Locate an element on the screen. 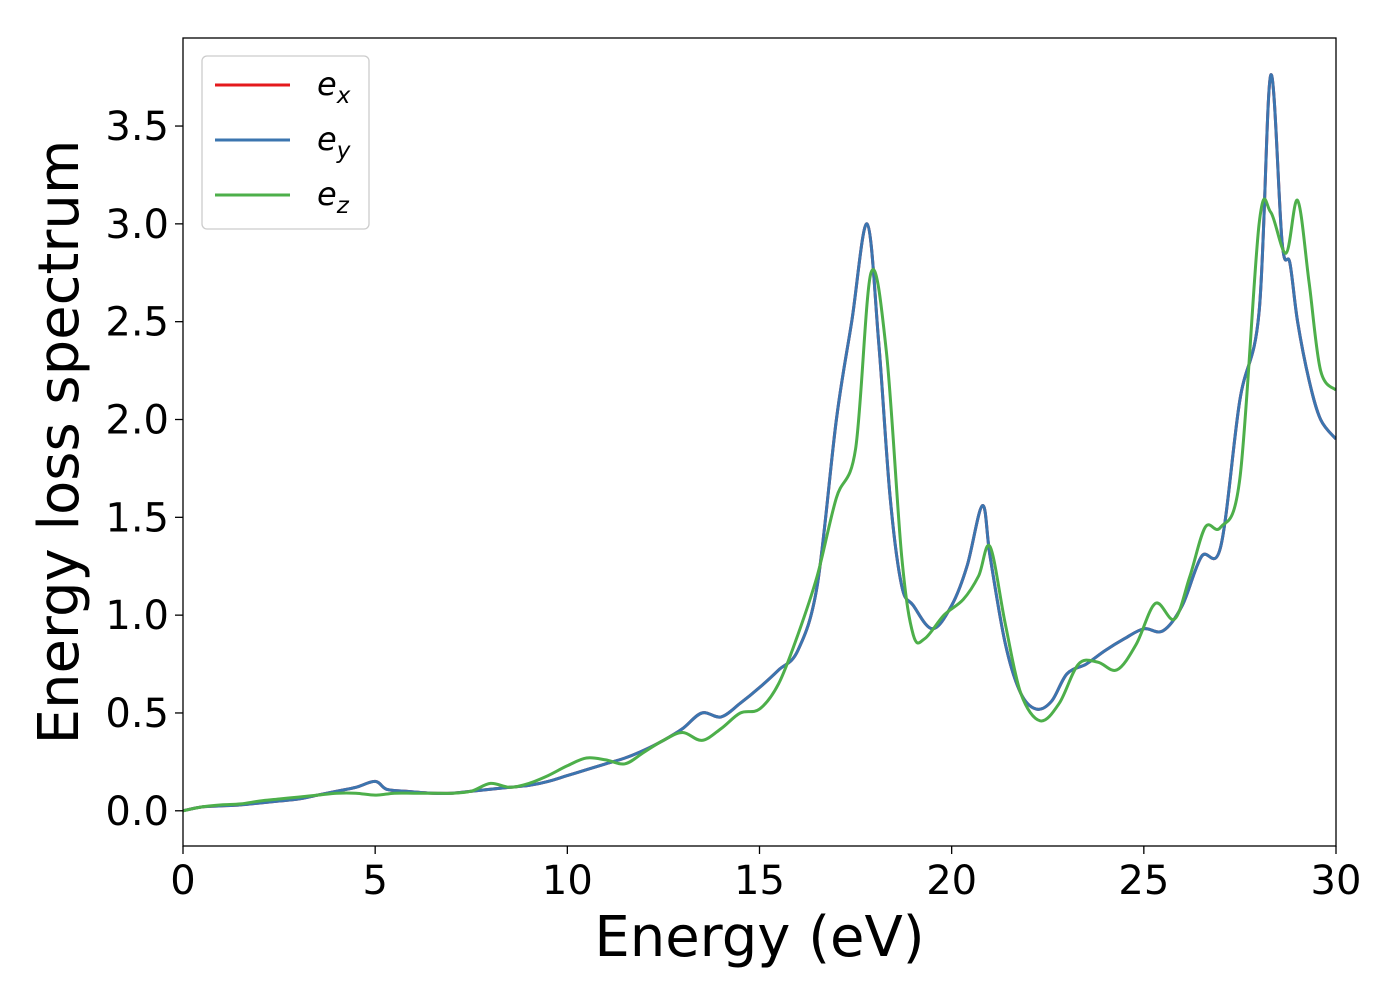 The width and height of the screenshot is (1400, 1000). y-axis: 0.0 0.5 1.0 1.5 2.0 2.5 3.0 3.5 is located at coordinates (144, 469).